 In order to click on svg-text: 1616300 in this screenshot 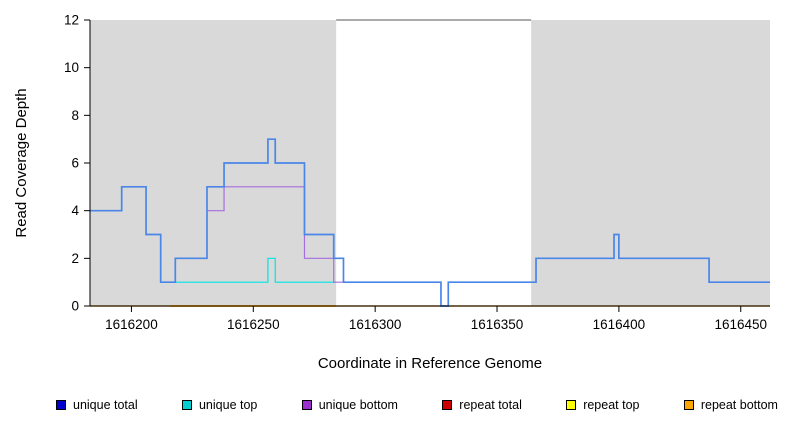, I will do `click(375, 324)`.